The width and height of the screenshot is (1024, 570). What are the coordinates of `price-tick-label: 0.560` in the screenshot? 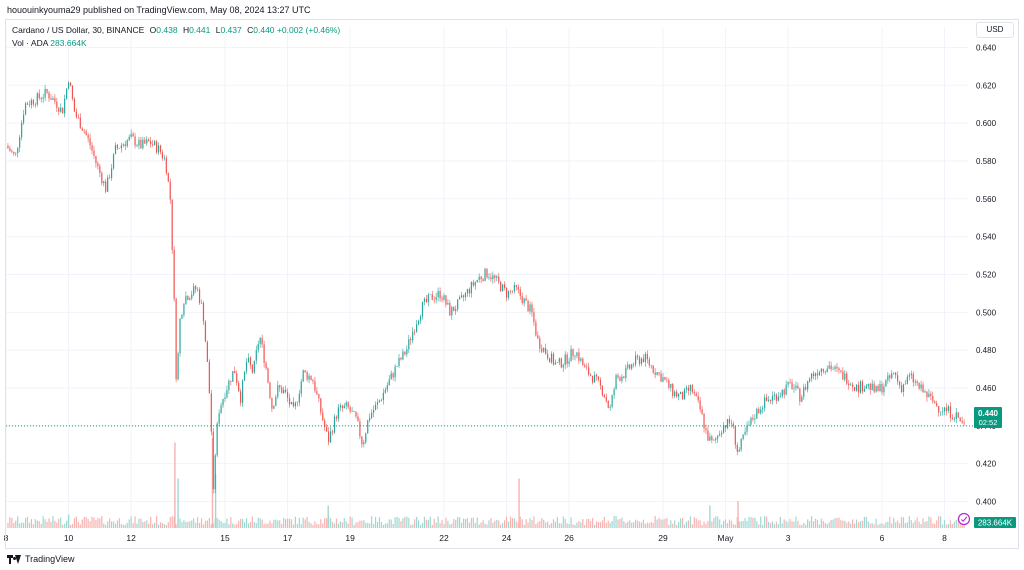 It's located at (986, 199).